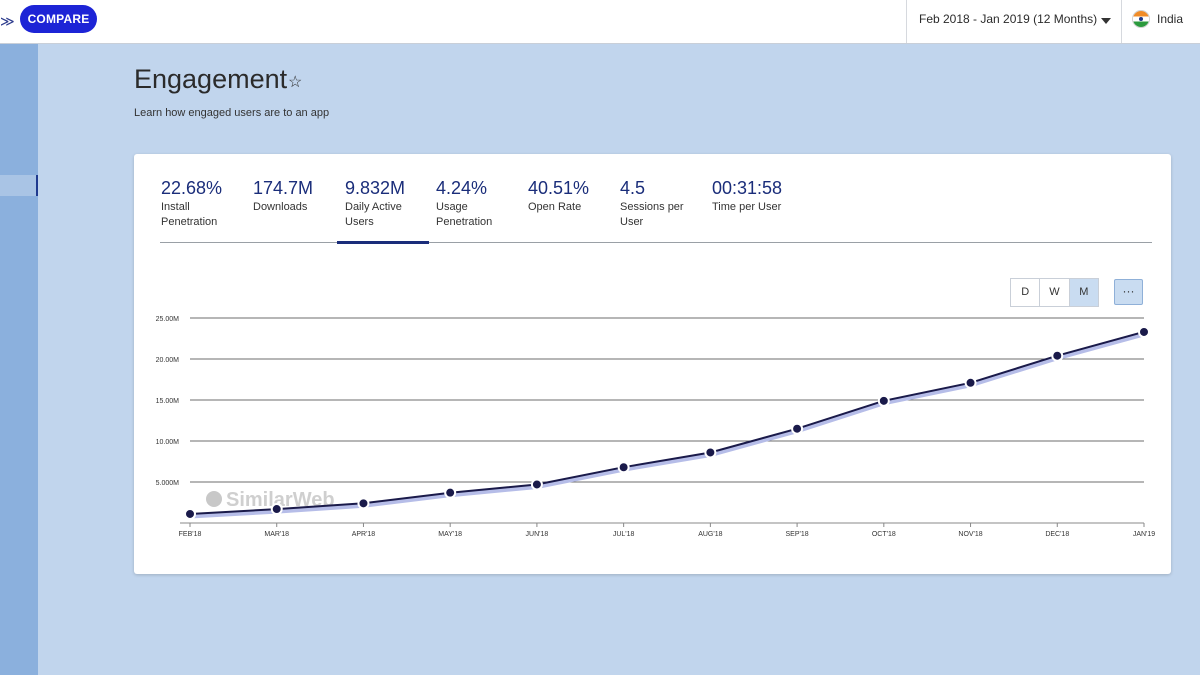 This screenshot has height=675, width=1200. What do you see at coordinates (1141, 19) in the screenshot?
I see `india-flag-icon` at bounding box center [1141, 19].